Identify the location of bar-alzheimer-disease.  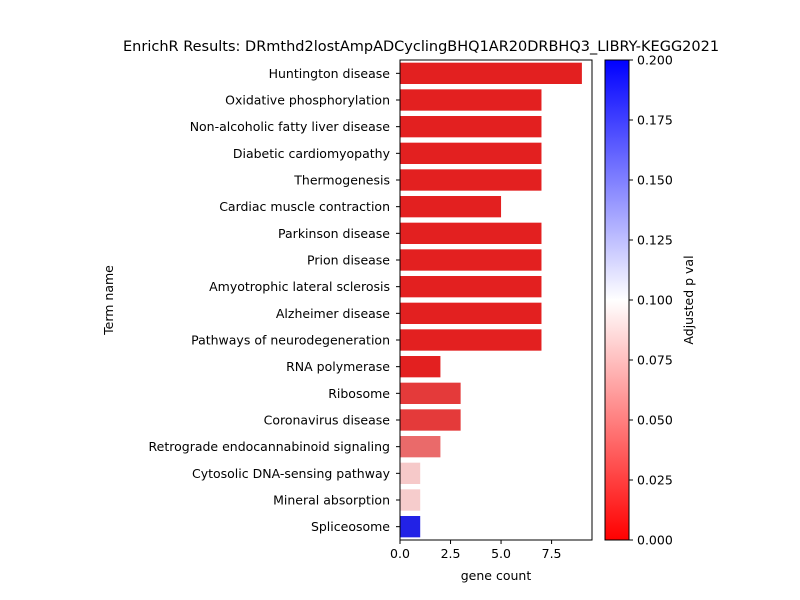
(471, 313).